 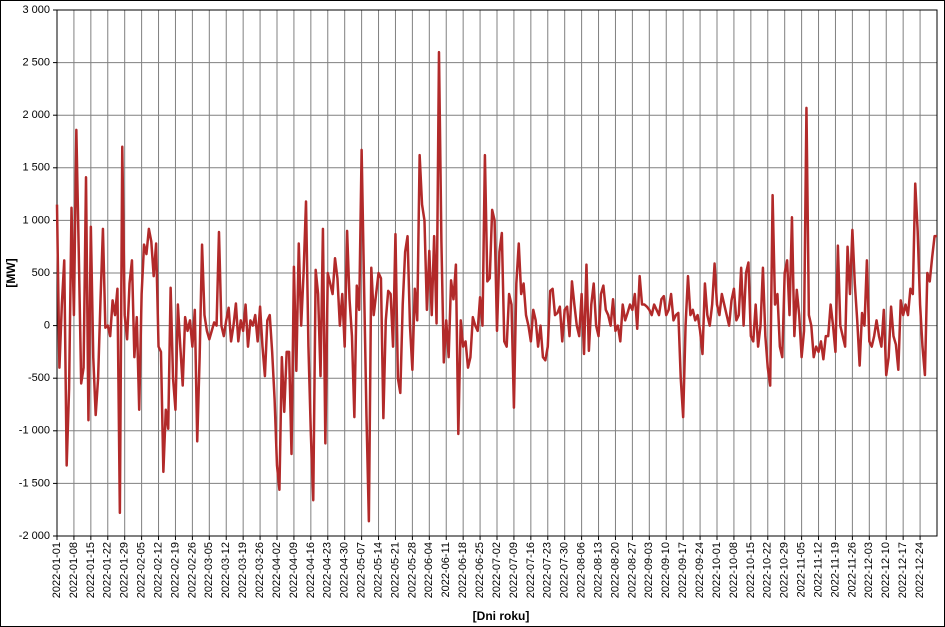 What do you see at coordinates (36, 220) in the screenshot?
I see `y-tick-label: 1 000` at bounding box center [36, 220].